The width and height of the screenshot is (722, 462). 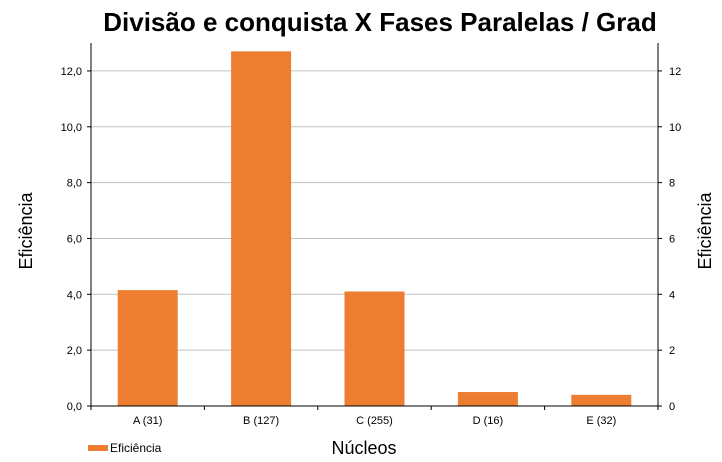 I want to click on y-axis-right-ticks: 0 2 4 6 8 10 12, so click(x=675, y=239).